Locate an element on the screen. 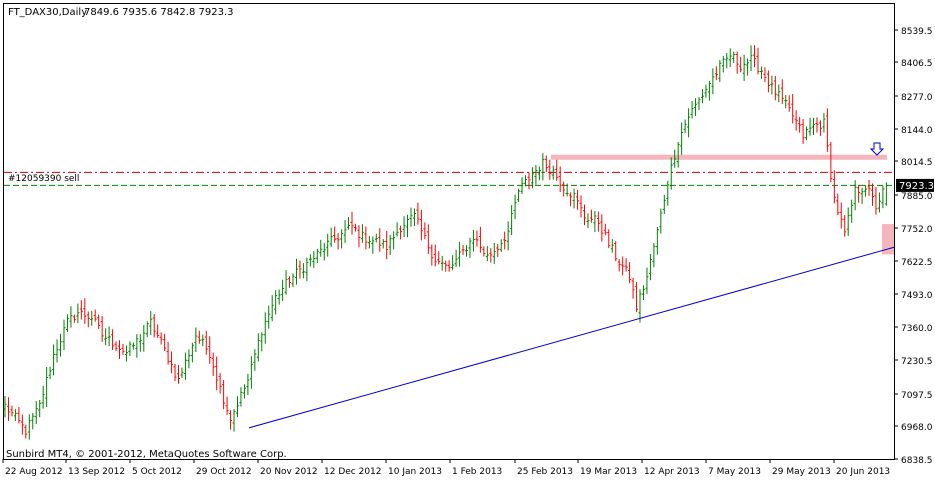 This screenshot has width=935, height=484. price-tick-label: 6968.0 is located at coordinates (917, 428).